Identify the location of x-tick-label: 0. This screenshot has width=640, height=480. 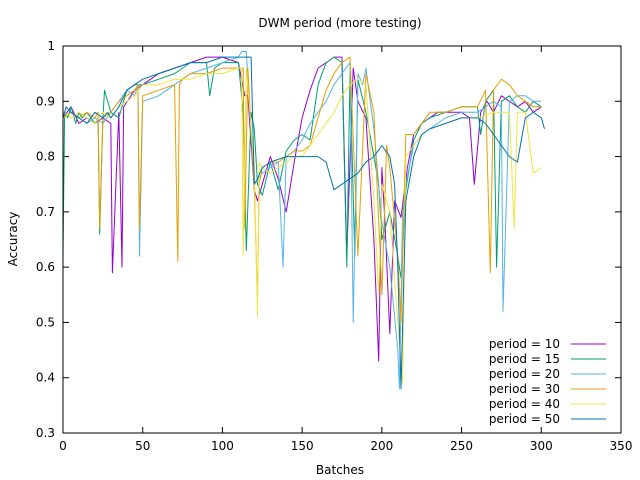
(63, 446).